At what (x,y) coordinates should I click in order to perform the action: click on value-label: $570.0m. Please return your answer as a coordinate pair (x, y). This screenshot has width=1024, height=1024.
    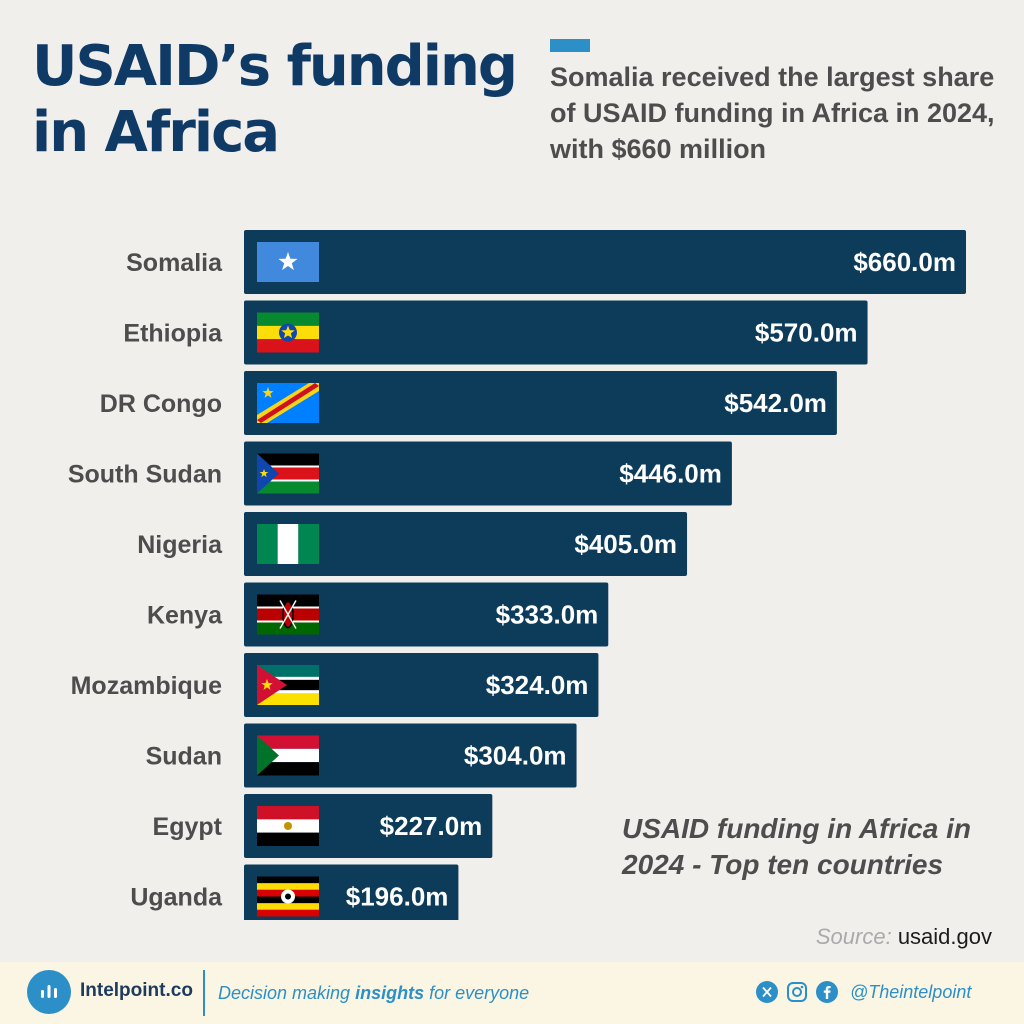
    Looking at the image, I should click on (806, 333).